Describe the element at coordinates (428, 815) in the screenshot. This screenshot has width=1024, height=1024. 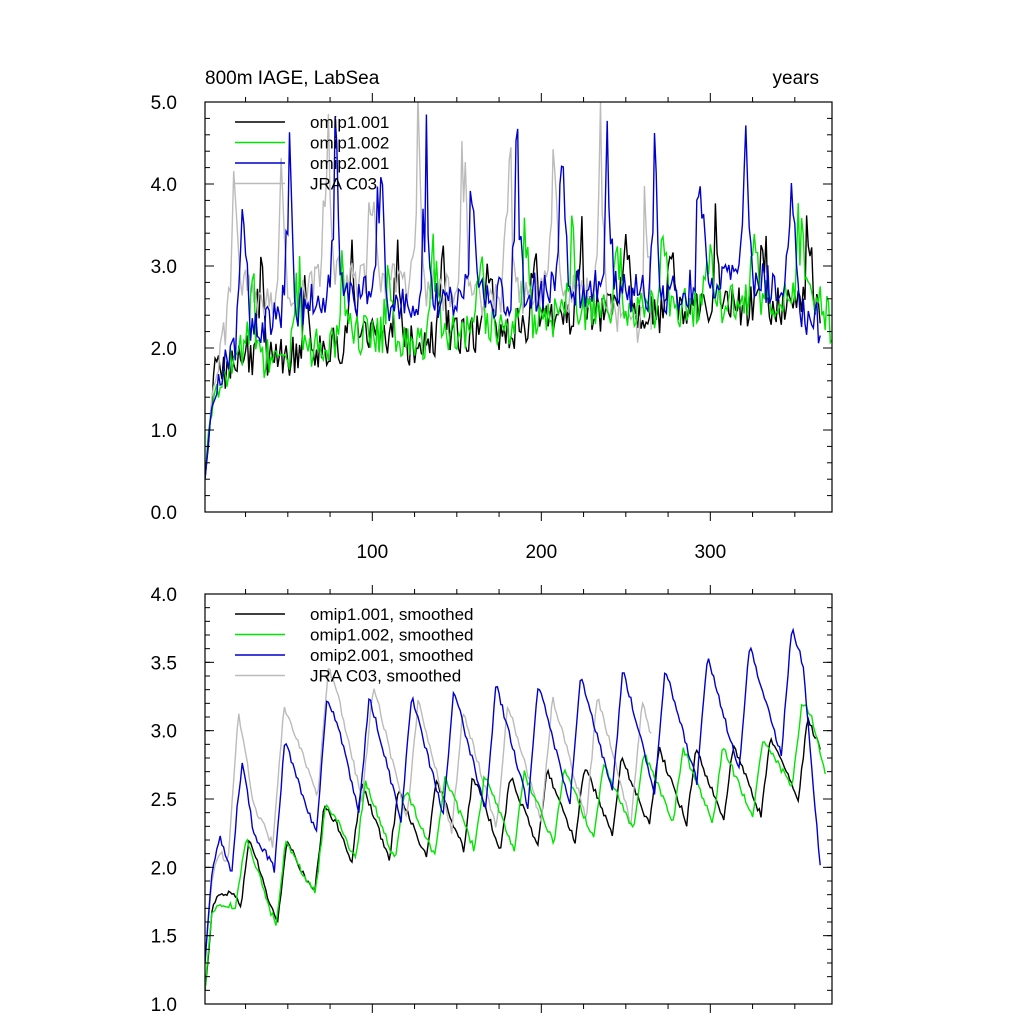
I see `series-line-jra-c03-smoothed` at that location.